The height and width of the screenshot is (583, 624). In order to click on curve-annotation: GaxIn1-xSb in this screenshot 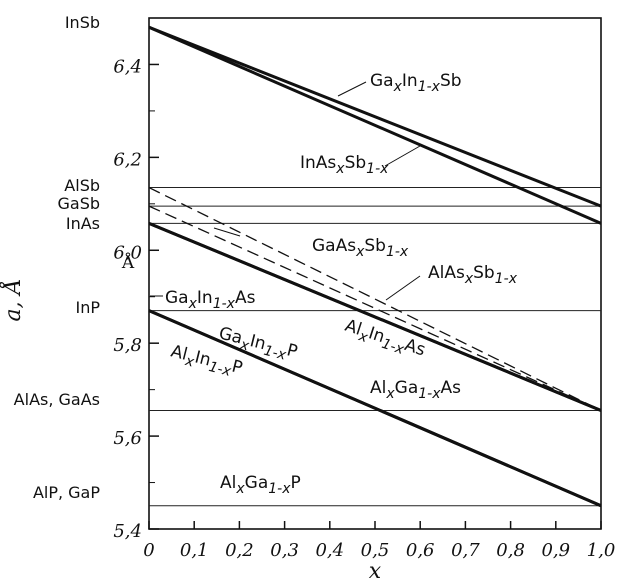, I will do `click(416, 83)`.